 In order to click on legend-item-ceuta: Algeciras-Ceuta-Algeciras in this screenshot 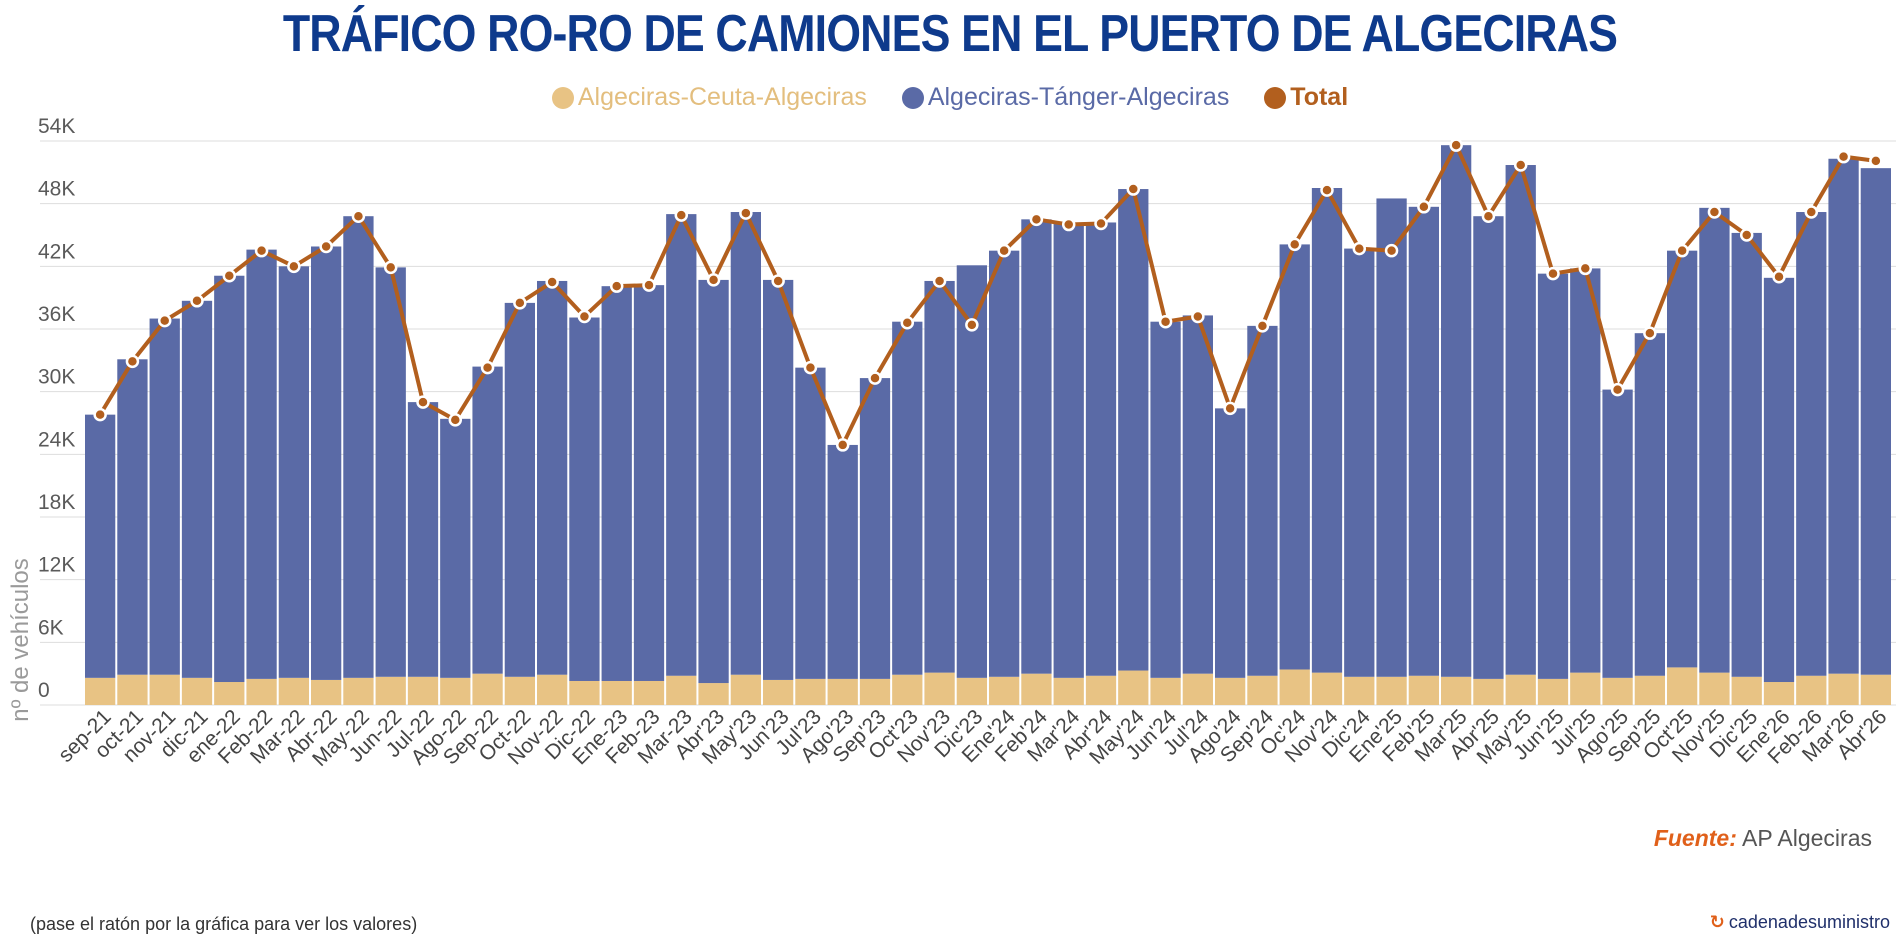, I will do `click(709, 97)`.